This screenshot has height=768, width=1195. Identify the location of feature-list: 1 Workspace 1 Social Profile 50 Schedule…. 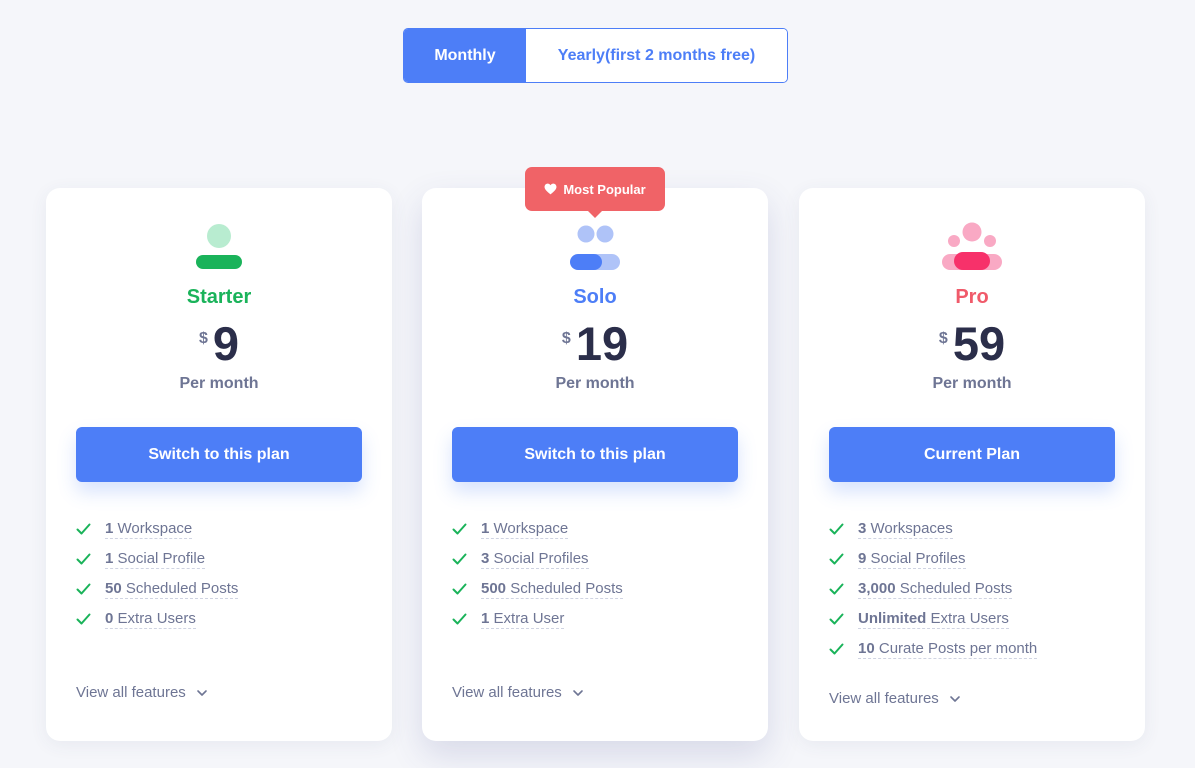
(223, 574).